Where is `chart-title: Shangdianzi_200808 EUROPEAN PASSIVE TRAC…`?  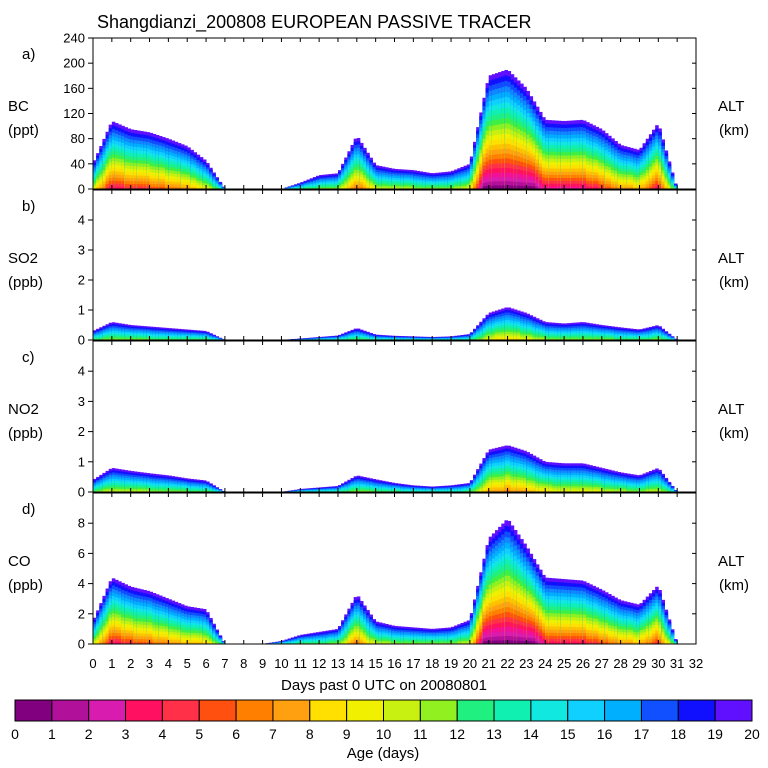
chart-title: Shangdianzi_200808 EUROPEAN PASSIVE TRAC… is located at coordinates (314, 22).